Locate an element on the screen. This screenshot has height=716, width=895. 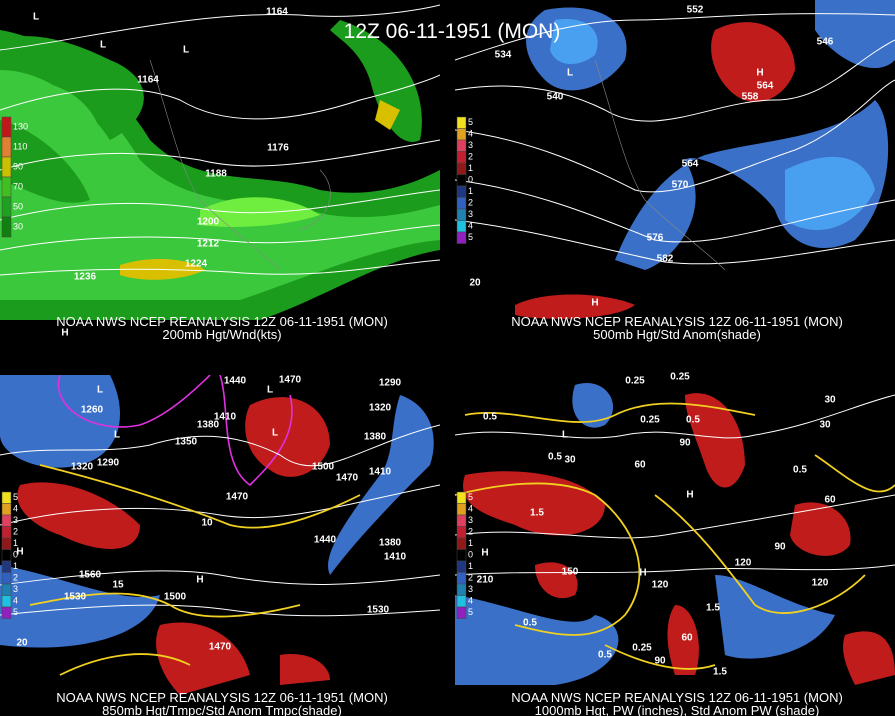
contour-label: 546 is located at coordinates (825, 42).